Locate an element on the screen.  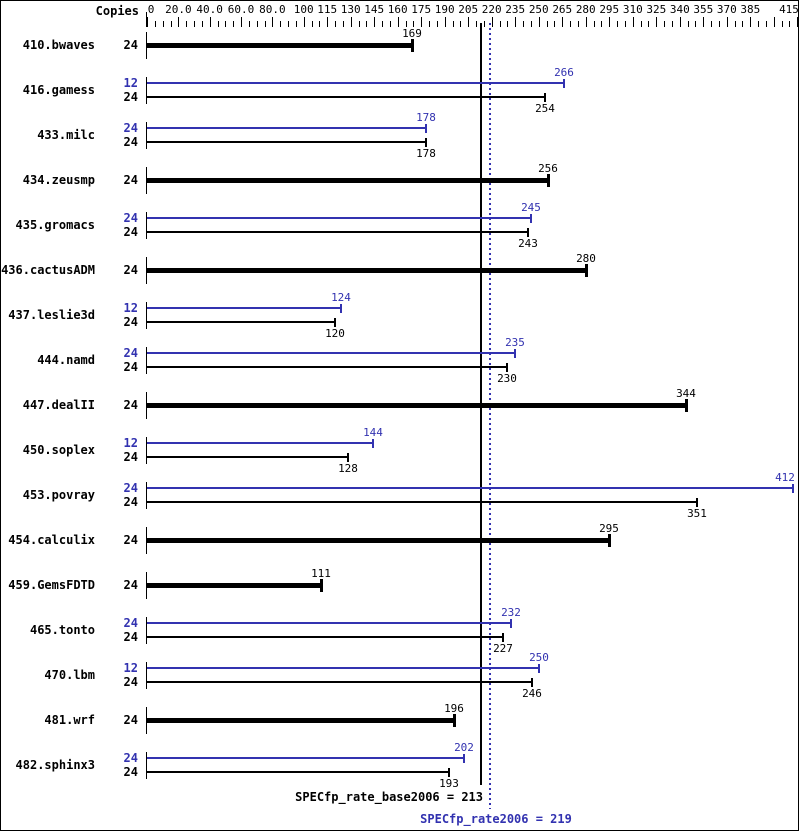
bar-value-label: 144 is located at coordinates (373, 432).